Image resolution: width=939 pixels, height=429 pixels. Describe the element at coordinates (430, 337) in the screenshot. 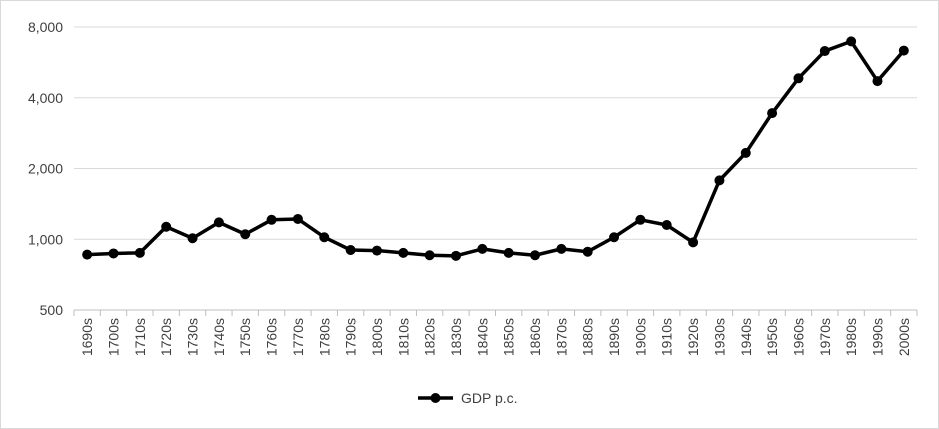

I see `x-tick-label: 1820s` at that location.